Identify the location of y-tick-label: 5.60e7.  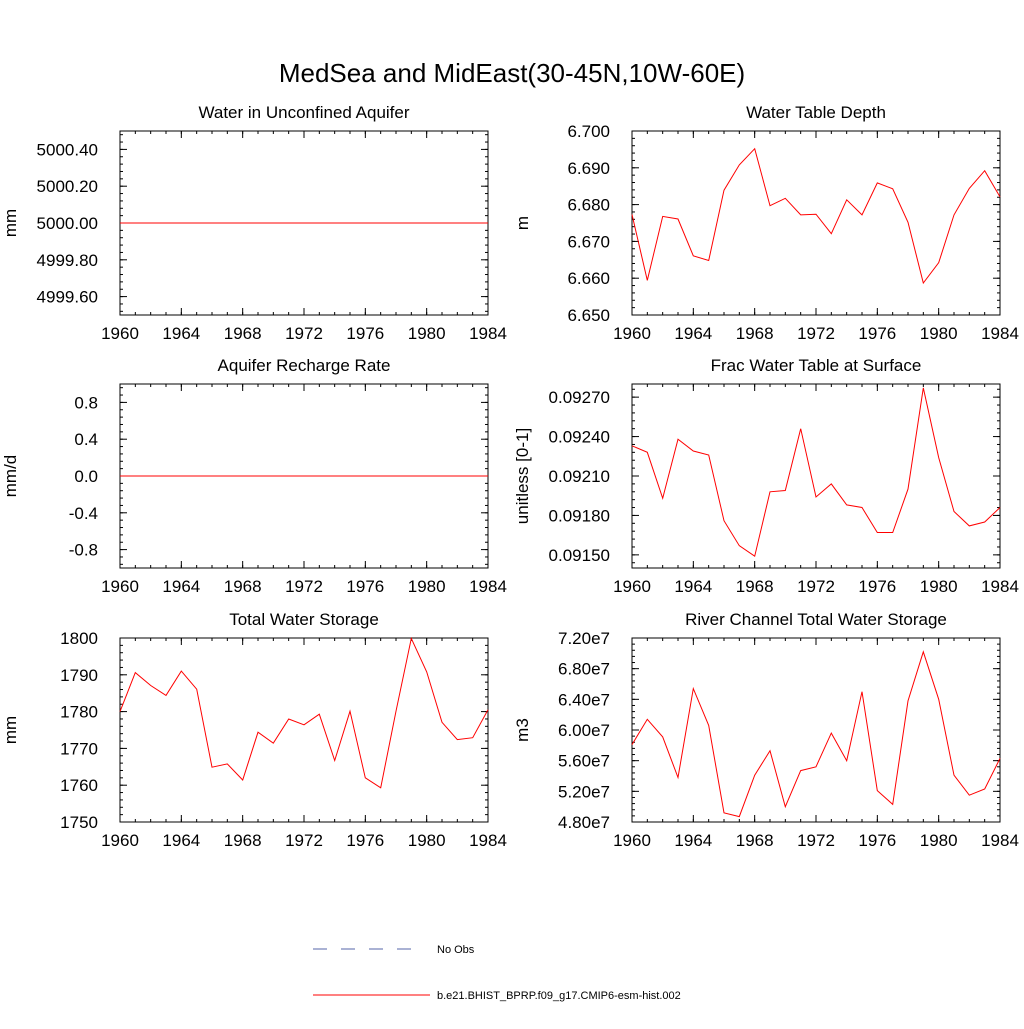
(584, 761).